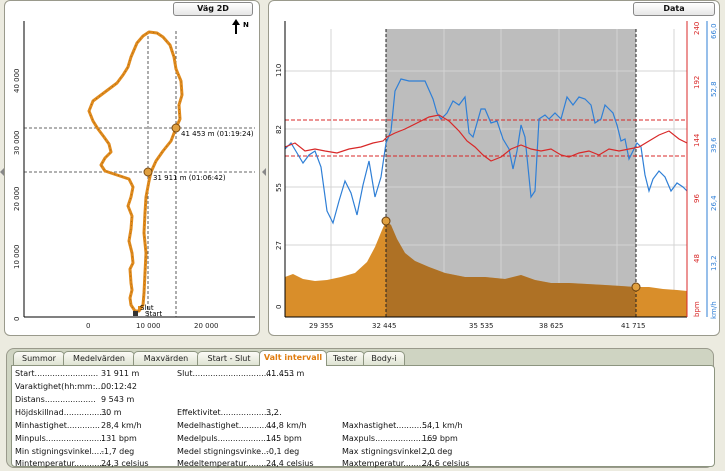  Describe the element at coordinates (674, 9) in the screenshot. I see `data-panel-title: Data` at that location.